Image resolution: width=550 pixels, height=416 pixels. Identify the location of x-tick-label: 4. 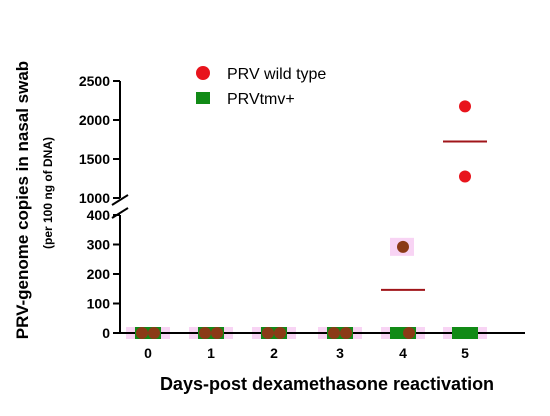
(403, 353).